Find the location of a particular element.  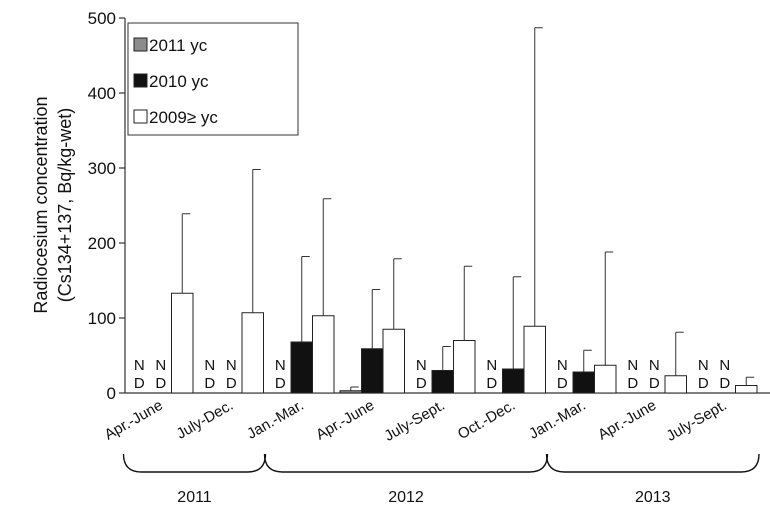

y-tick-label: 300 is located at coordinates (102, 168).